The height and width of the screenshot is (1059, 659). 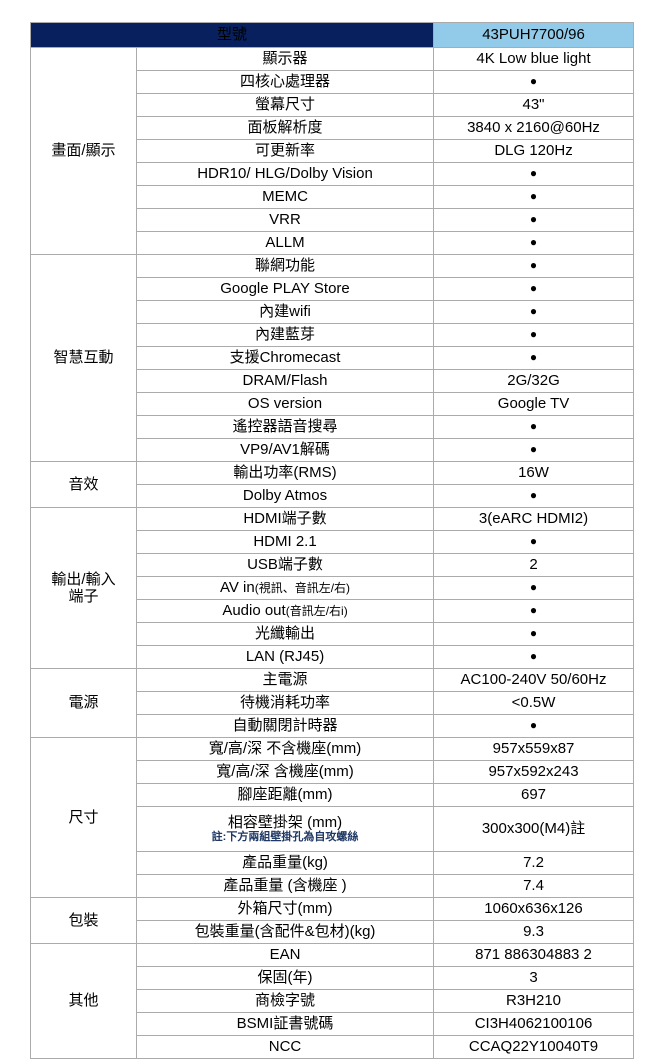 I want to click on spec-name-cell: 可更新率, so click(x=285, y=151).